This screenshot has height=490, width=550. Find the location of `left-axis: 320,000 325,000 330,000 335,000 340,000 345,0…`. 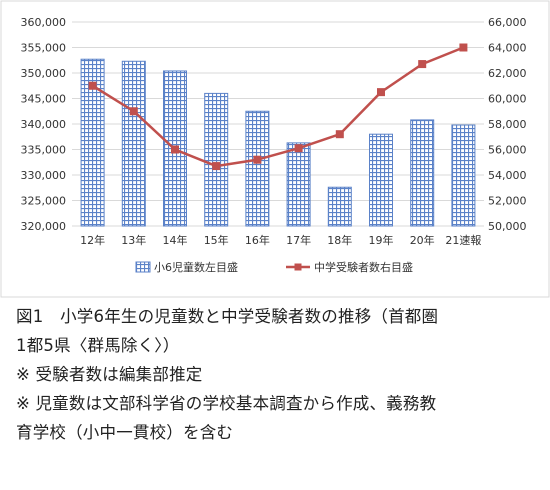

left-axis: 320,000 325,000 330,000 335,000 340,000 345,0… is located at coordinates (44, 124).